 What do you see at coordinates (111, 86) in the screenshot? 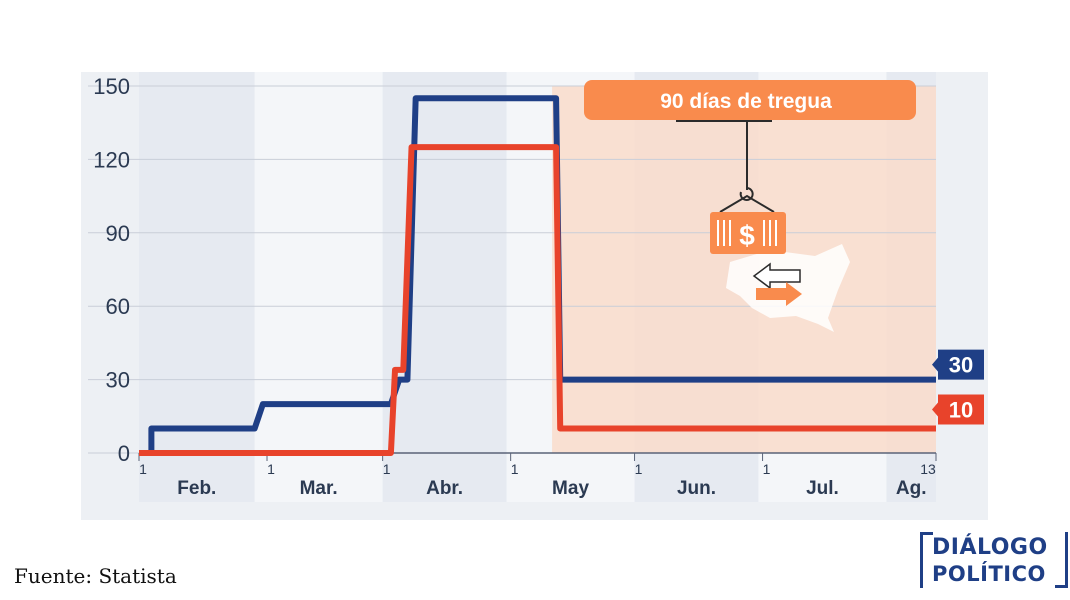
I see `y-tick-label: 150` at bounding box center [111, 86].